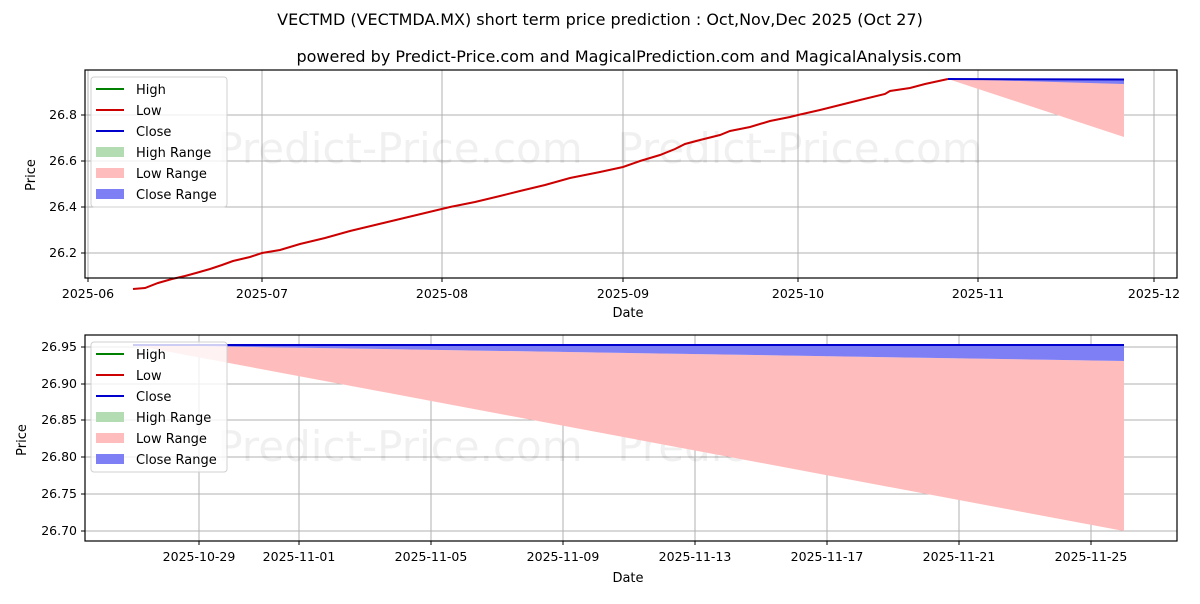 The height and width of the screenshot is (604, 1200). What do you see at coordinates (627, 578) in the screenshot?
I see `bottom-x-axis-label: Date` at bounding box center [627, 578].